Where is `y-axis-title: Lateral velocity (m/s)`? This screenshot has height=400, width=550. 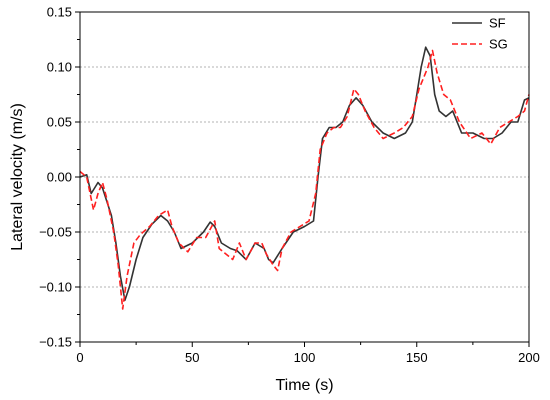 y-axis-title: Lateral velocity (m/s) is located at coordinates (17, 177).